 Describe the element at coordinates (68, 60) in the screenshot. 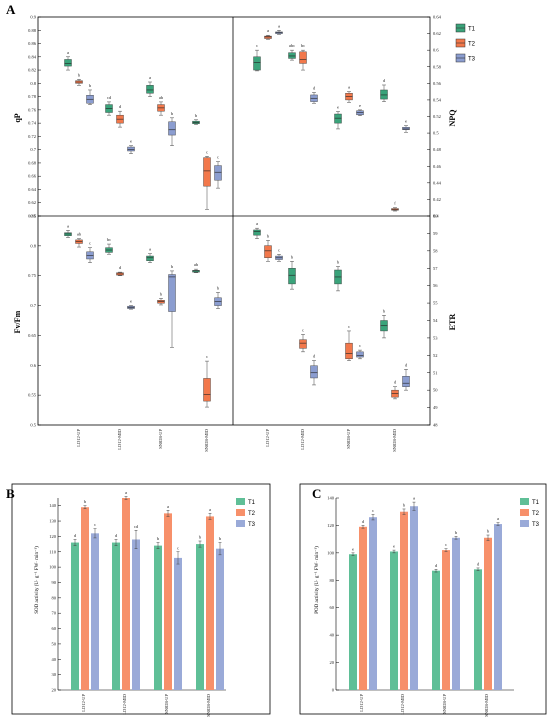

I see `box-t1-ld12-up: a` at that location.